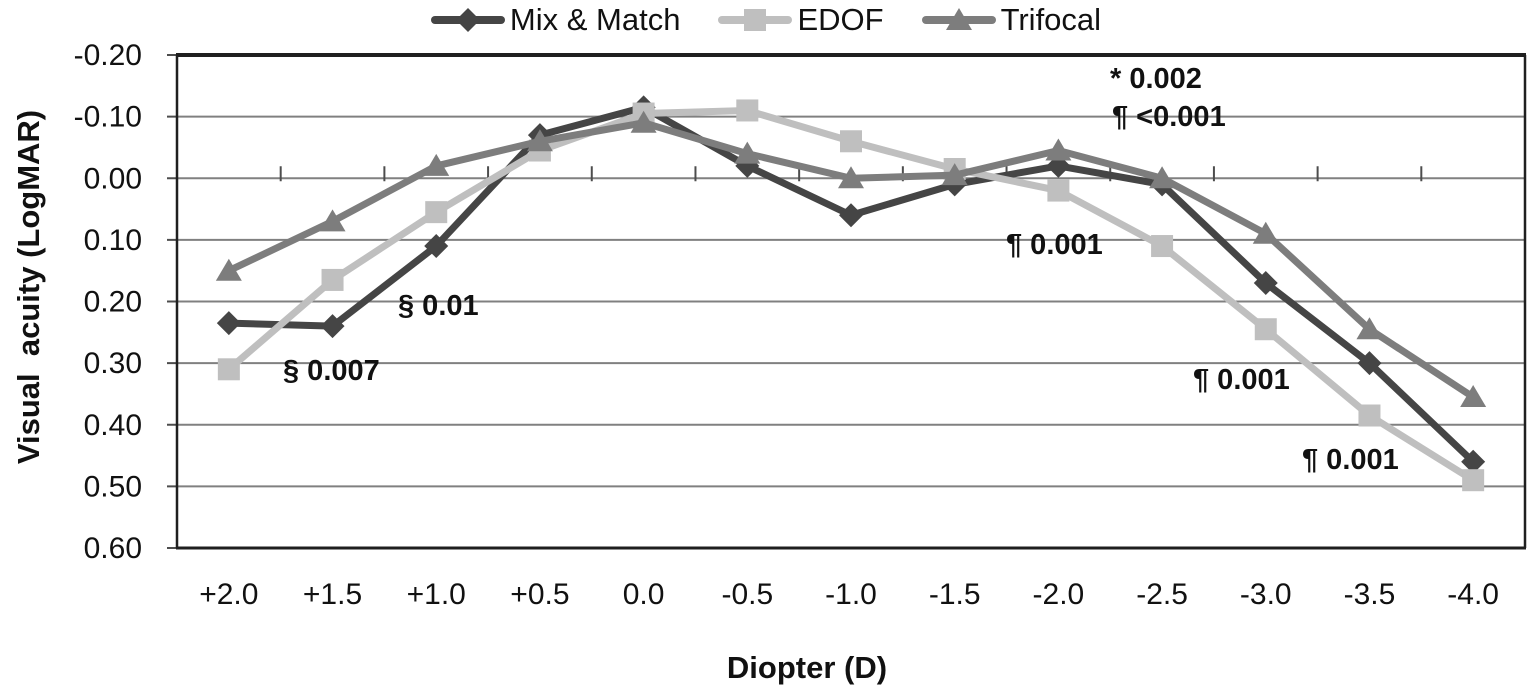 This screenshot has width=1532, height=700. I want to click on p-value-annotation: * 0.002, so click(1156, 79).